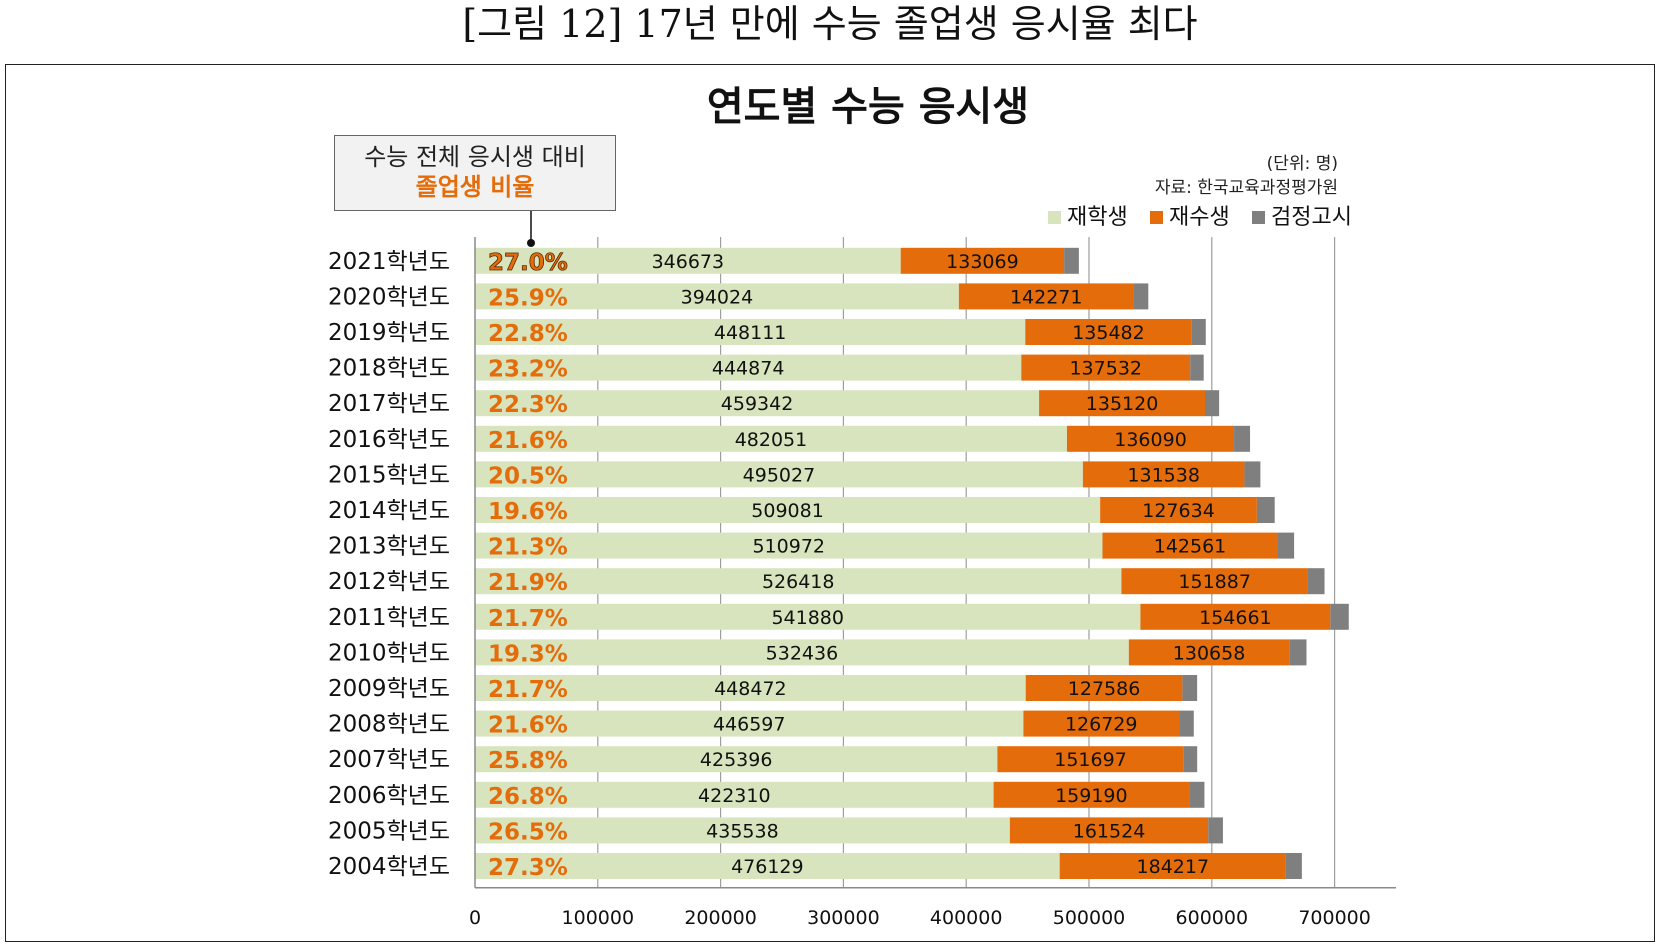 This screenshot has height=948, width=1660. Describe the element at coordinates (1105, 369) in the screenshot. I see `data-label: 137532` at that location.